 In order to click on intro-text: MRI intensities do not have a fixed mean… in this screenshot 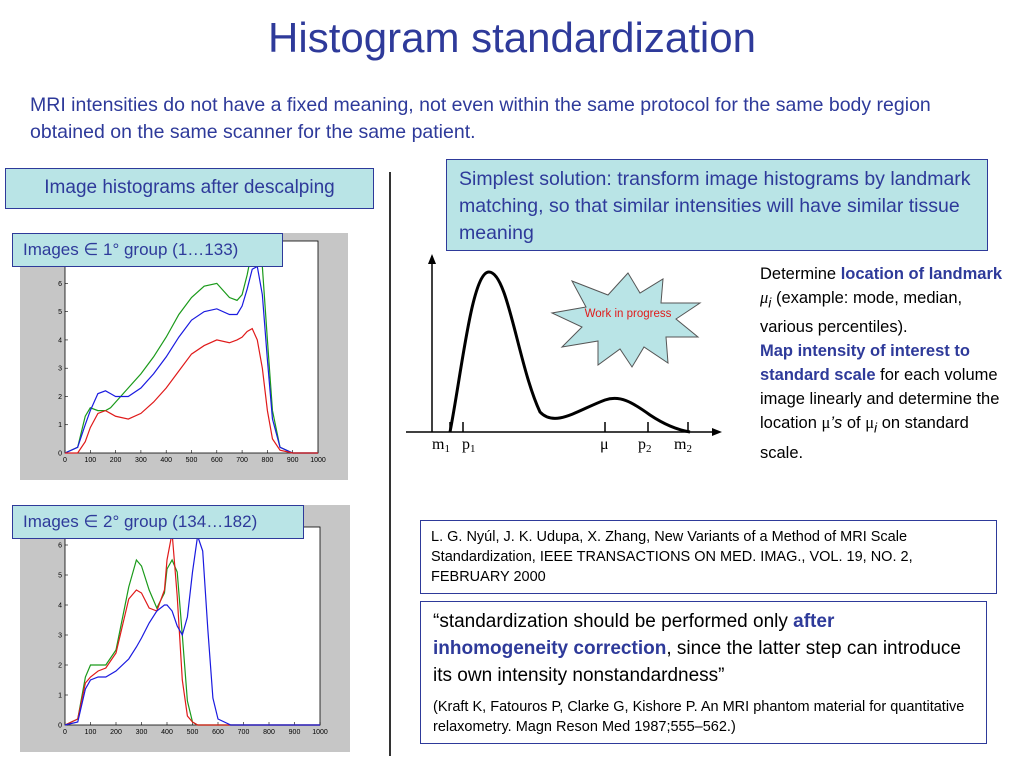, I will do `click(480, 118)`.